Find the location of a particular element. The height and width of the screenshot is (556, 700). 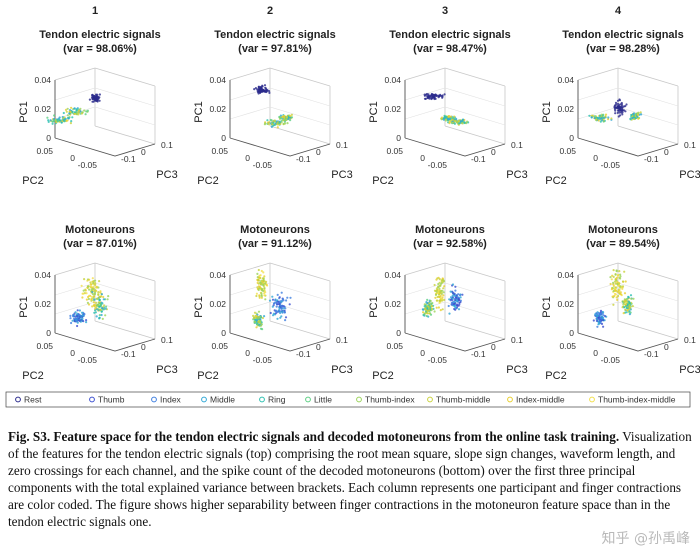

pc3-tick: 0 is located at coordinates (493, 347).